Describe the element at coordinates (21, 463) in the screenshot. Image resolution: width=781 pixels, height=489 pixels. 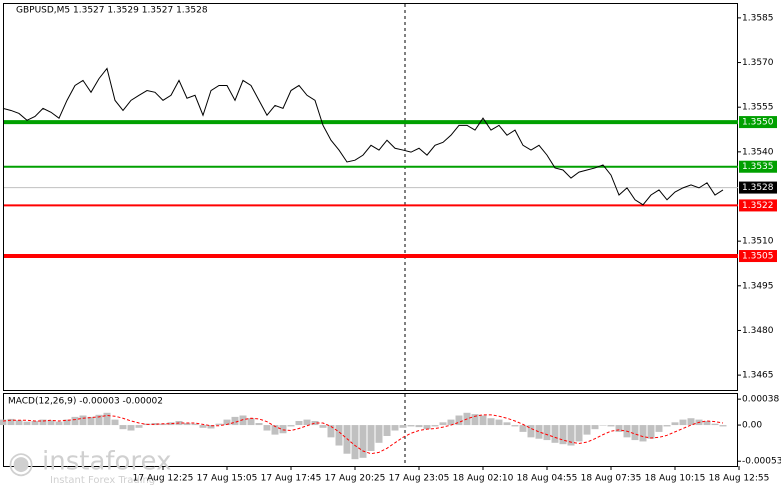
I see `watermark-icon: ◉` at that location.